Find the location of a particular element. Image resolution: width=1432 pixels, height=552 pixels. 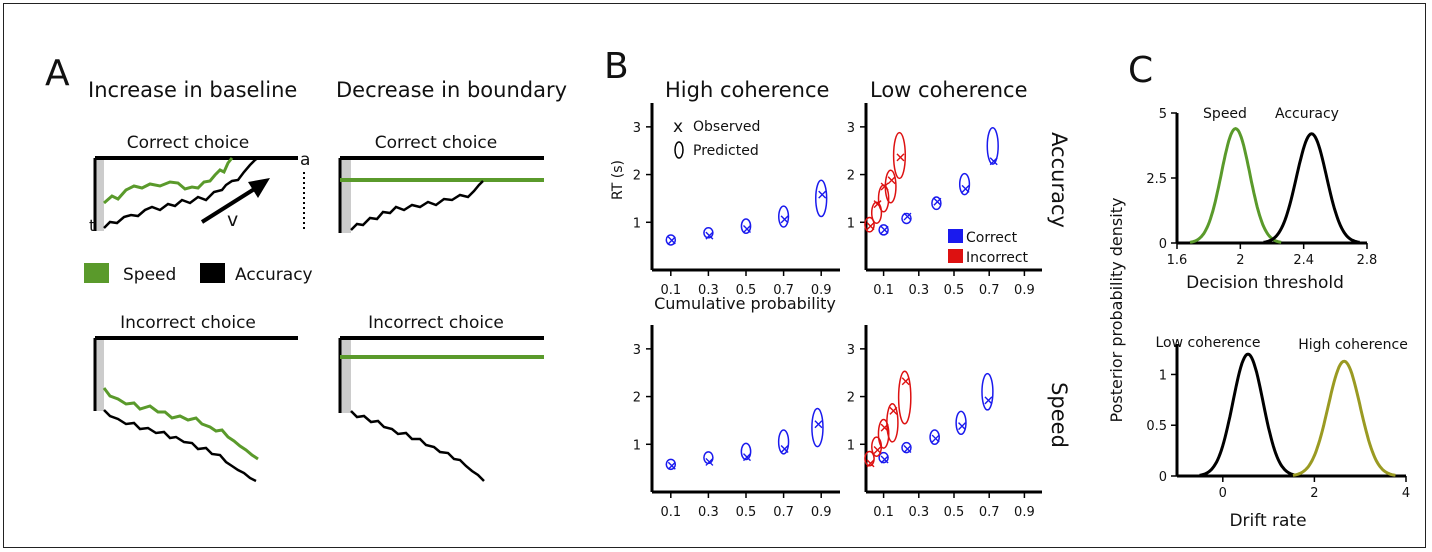

panel-a-col2-title: Decrease in boundary is located at coordinates (451, 90).